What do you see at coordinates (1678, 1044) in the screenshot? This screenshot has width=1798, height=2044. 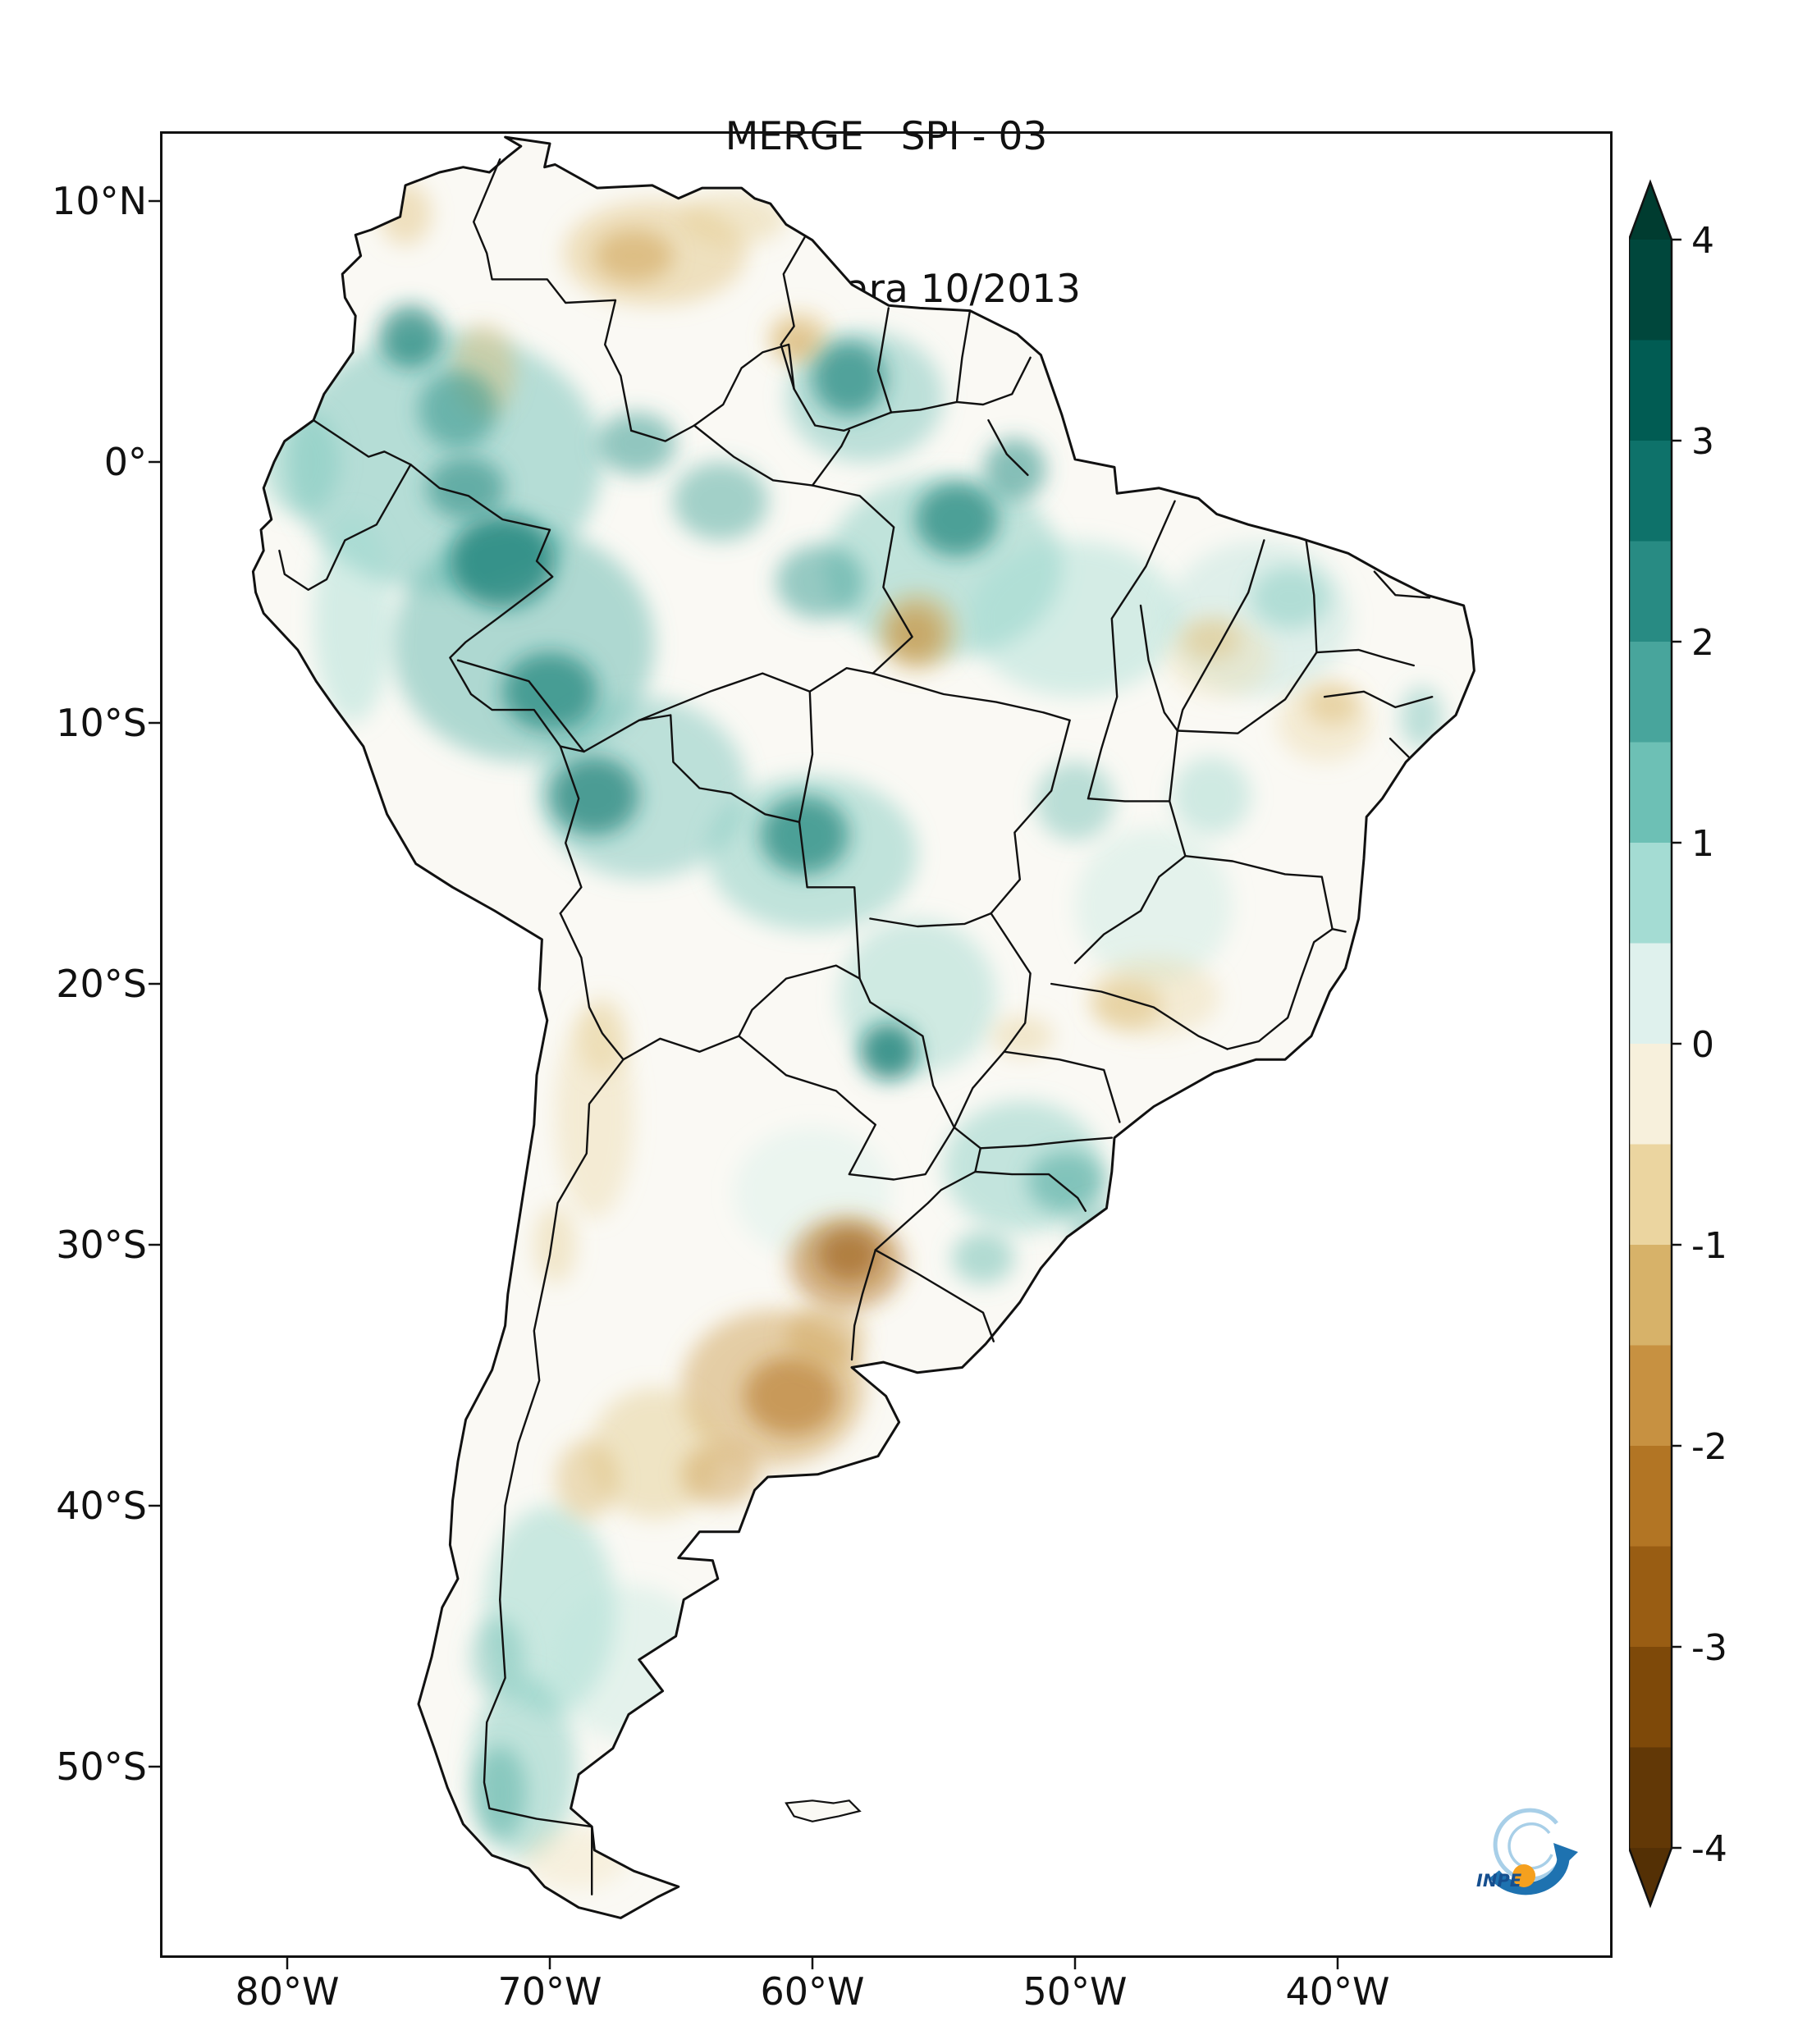 I see `colorbar: 4 3 2 1 0 -1 -2 -3 -4` at bounding box center [1678, 1044].